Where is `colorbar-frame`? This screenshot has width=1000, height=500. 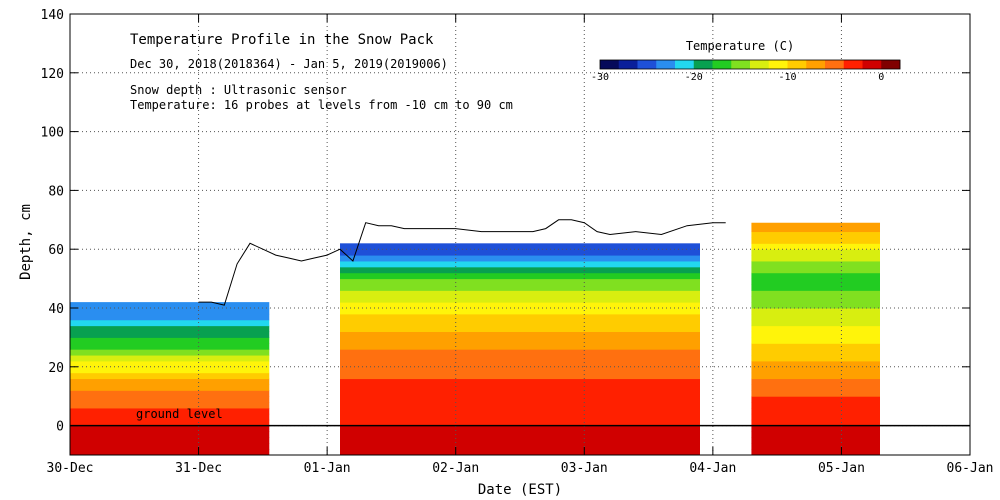 colorbar-frame is located at coordinates (750, 64).